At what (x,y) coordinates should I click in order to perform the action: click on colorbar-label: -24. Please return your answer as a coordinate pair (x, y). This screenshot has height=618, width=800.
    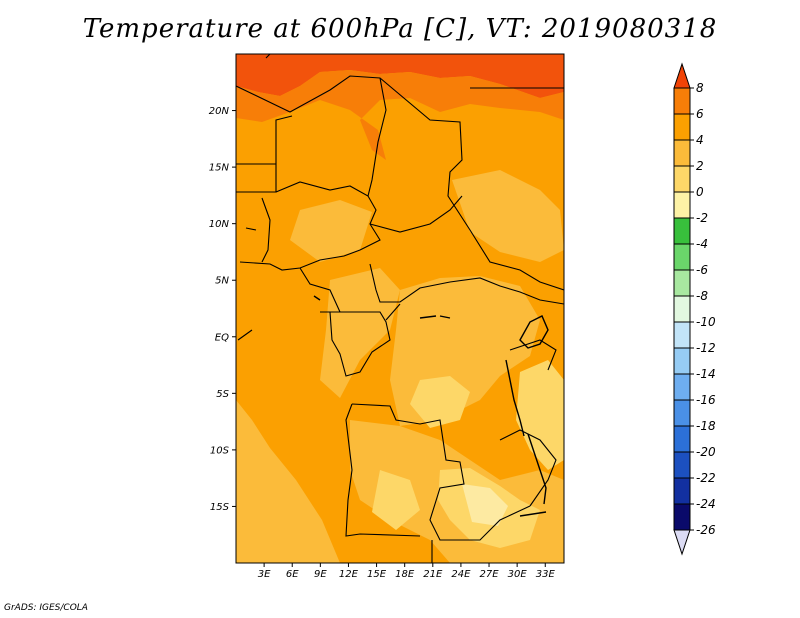
    Looking at the image, I should click on (706, 504).